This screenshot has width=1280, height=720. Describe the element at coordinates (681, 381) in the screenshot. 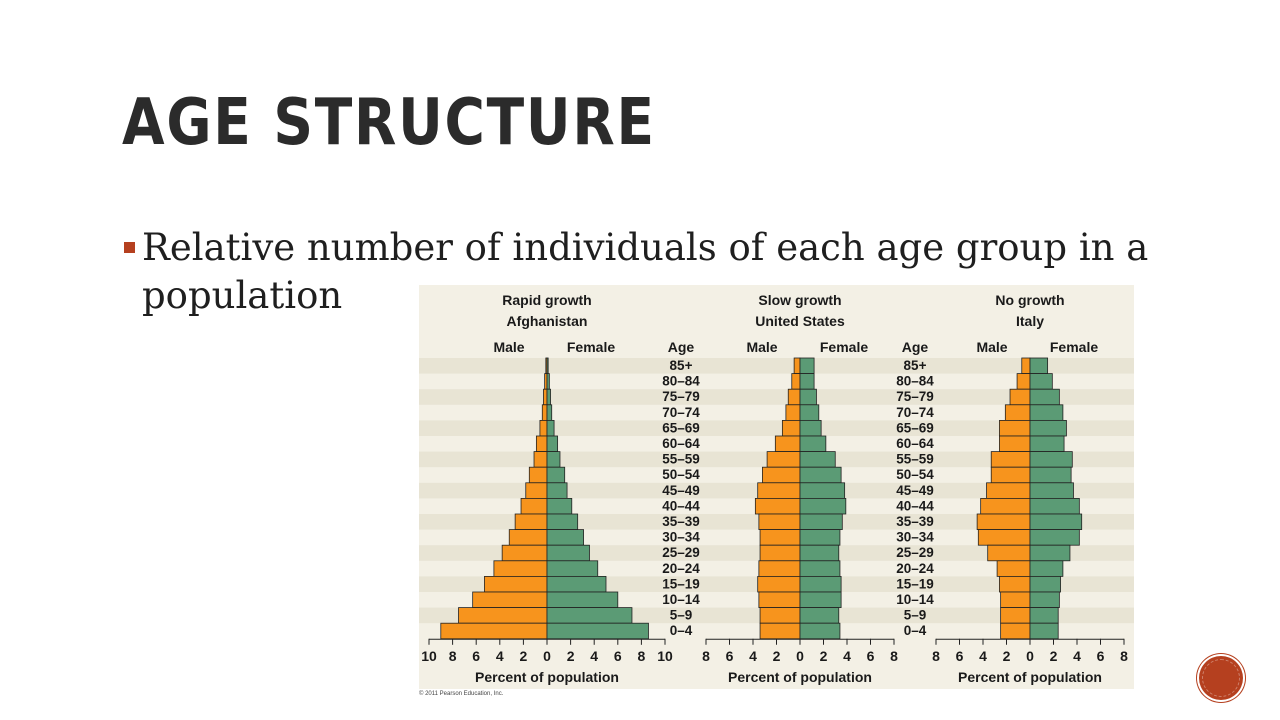

I see `age-label: 80–84` at that location.